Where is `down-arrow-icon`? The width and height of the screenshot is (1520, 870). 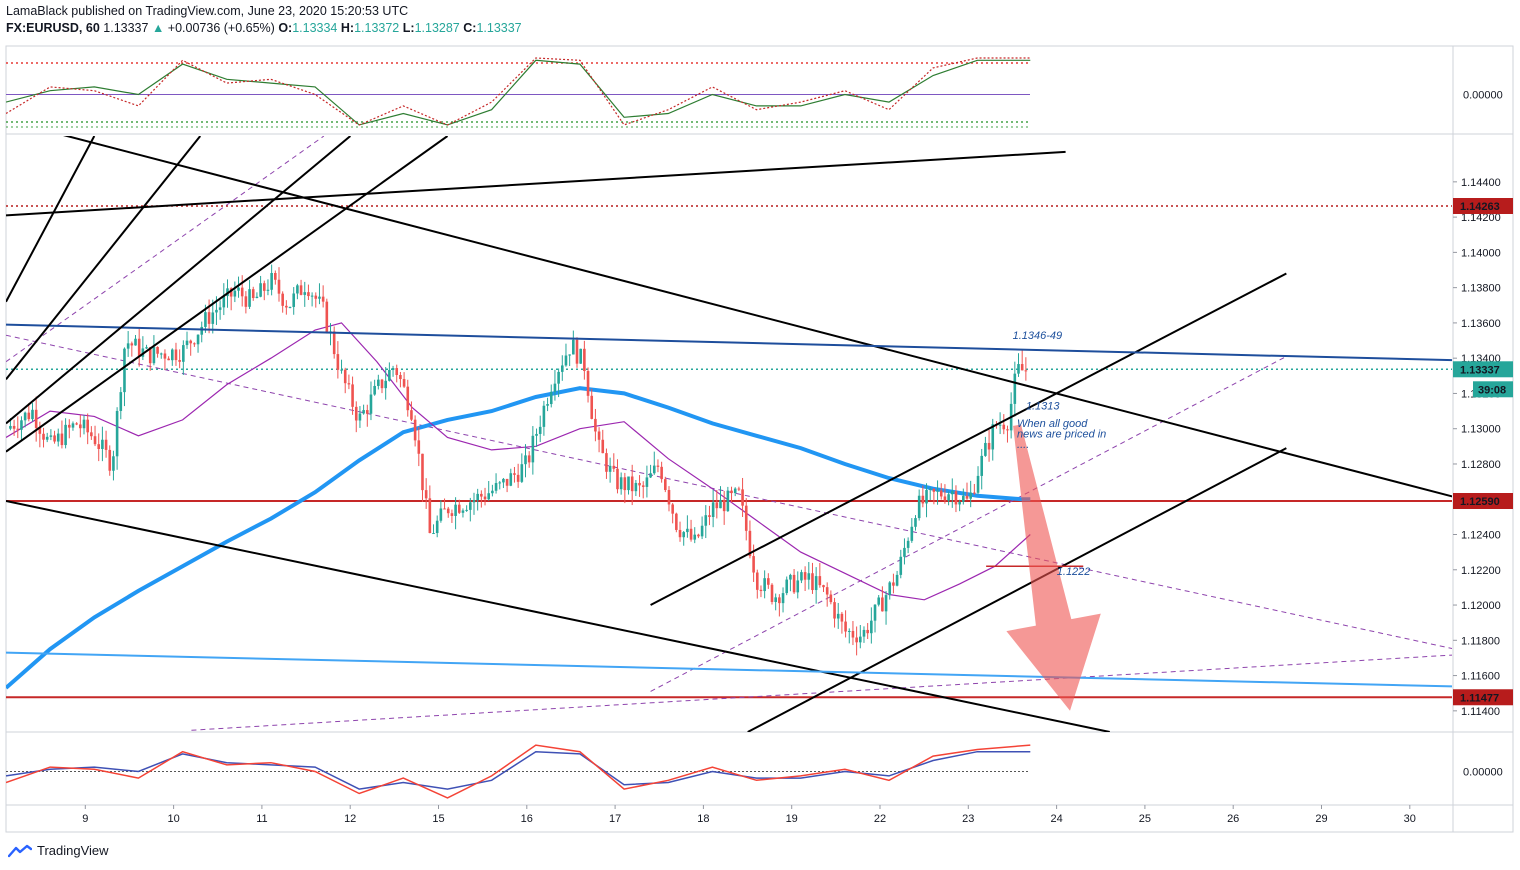
down-arrow-icon is located at coordinates (1053, 567).